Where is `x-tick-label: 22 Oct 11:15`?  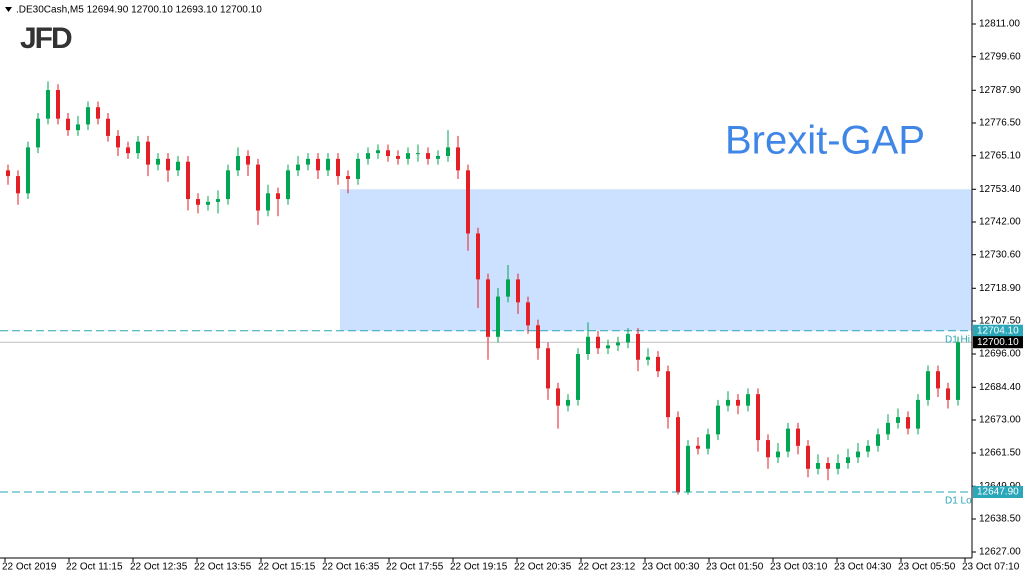 x-tick-label: 22 Oct 11:15 is located at coordinates (94, 567).